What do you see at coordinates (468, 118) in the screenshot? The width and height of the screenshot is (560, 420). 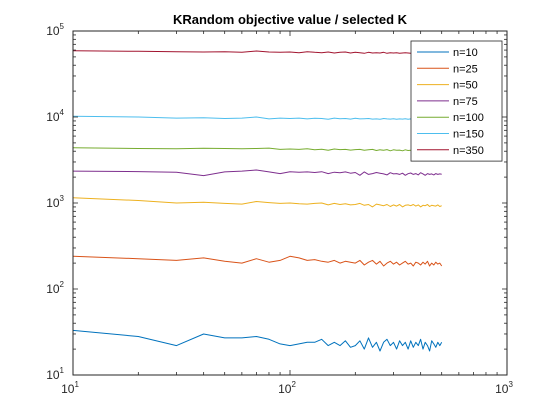 I see `legend-label: n=100` at bounding box center [468, 118].